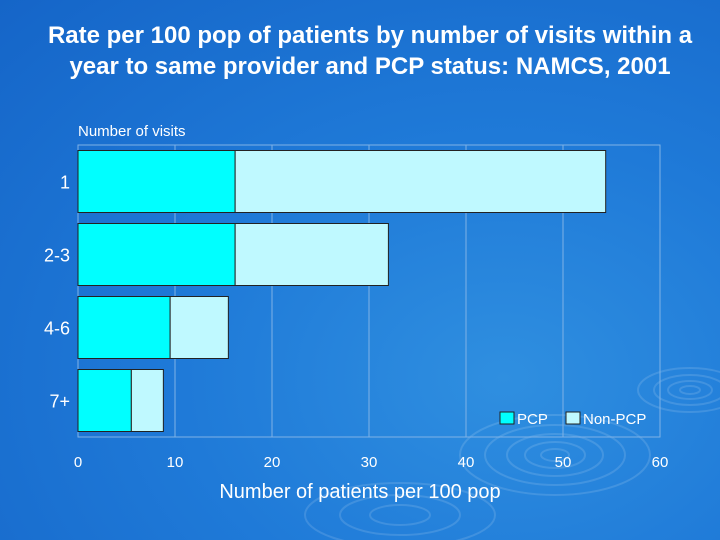  Describe the element at coordinates (359, 492) in the screenshot. I see `x-axis-title: Number of patients per 100 pop` at that location.